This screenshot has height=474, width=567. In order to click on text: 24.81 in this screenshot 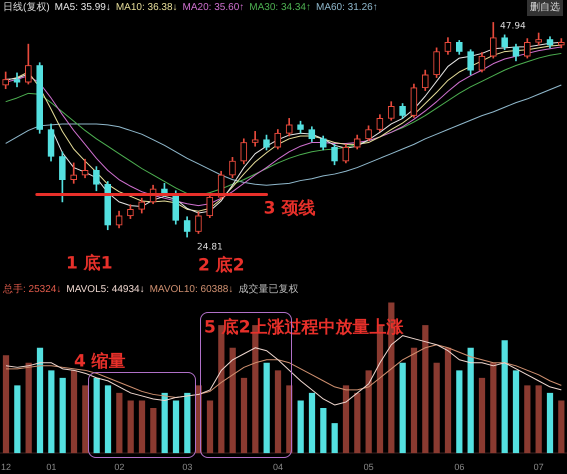, I will do `click(210, 247)`.